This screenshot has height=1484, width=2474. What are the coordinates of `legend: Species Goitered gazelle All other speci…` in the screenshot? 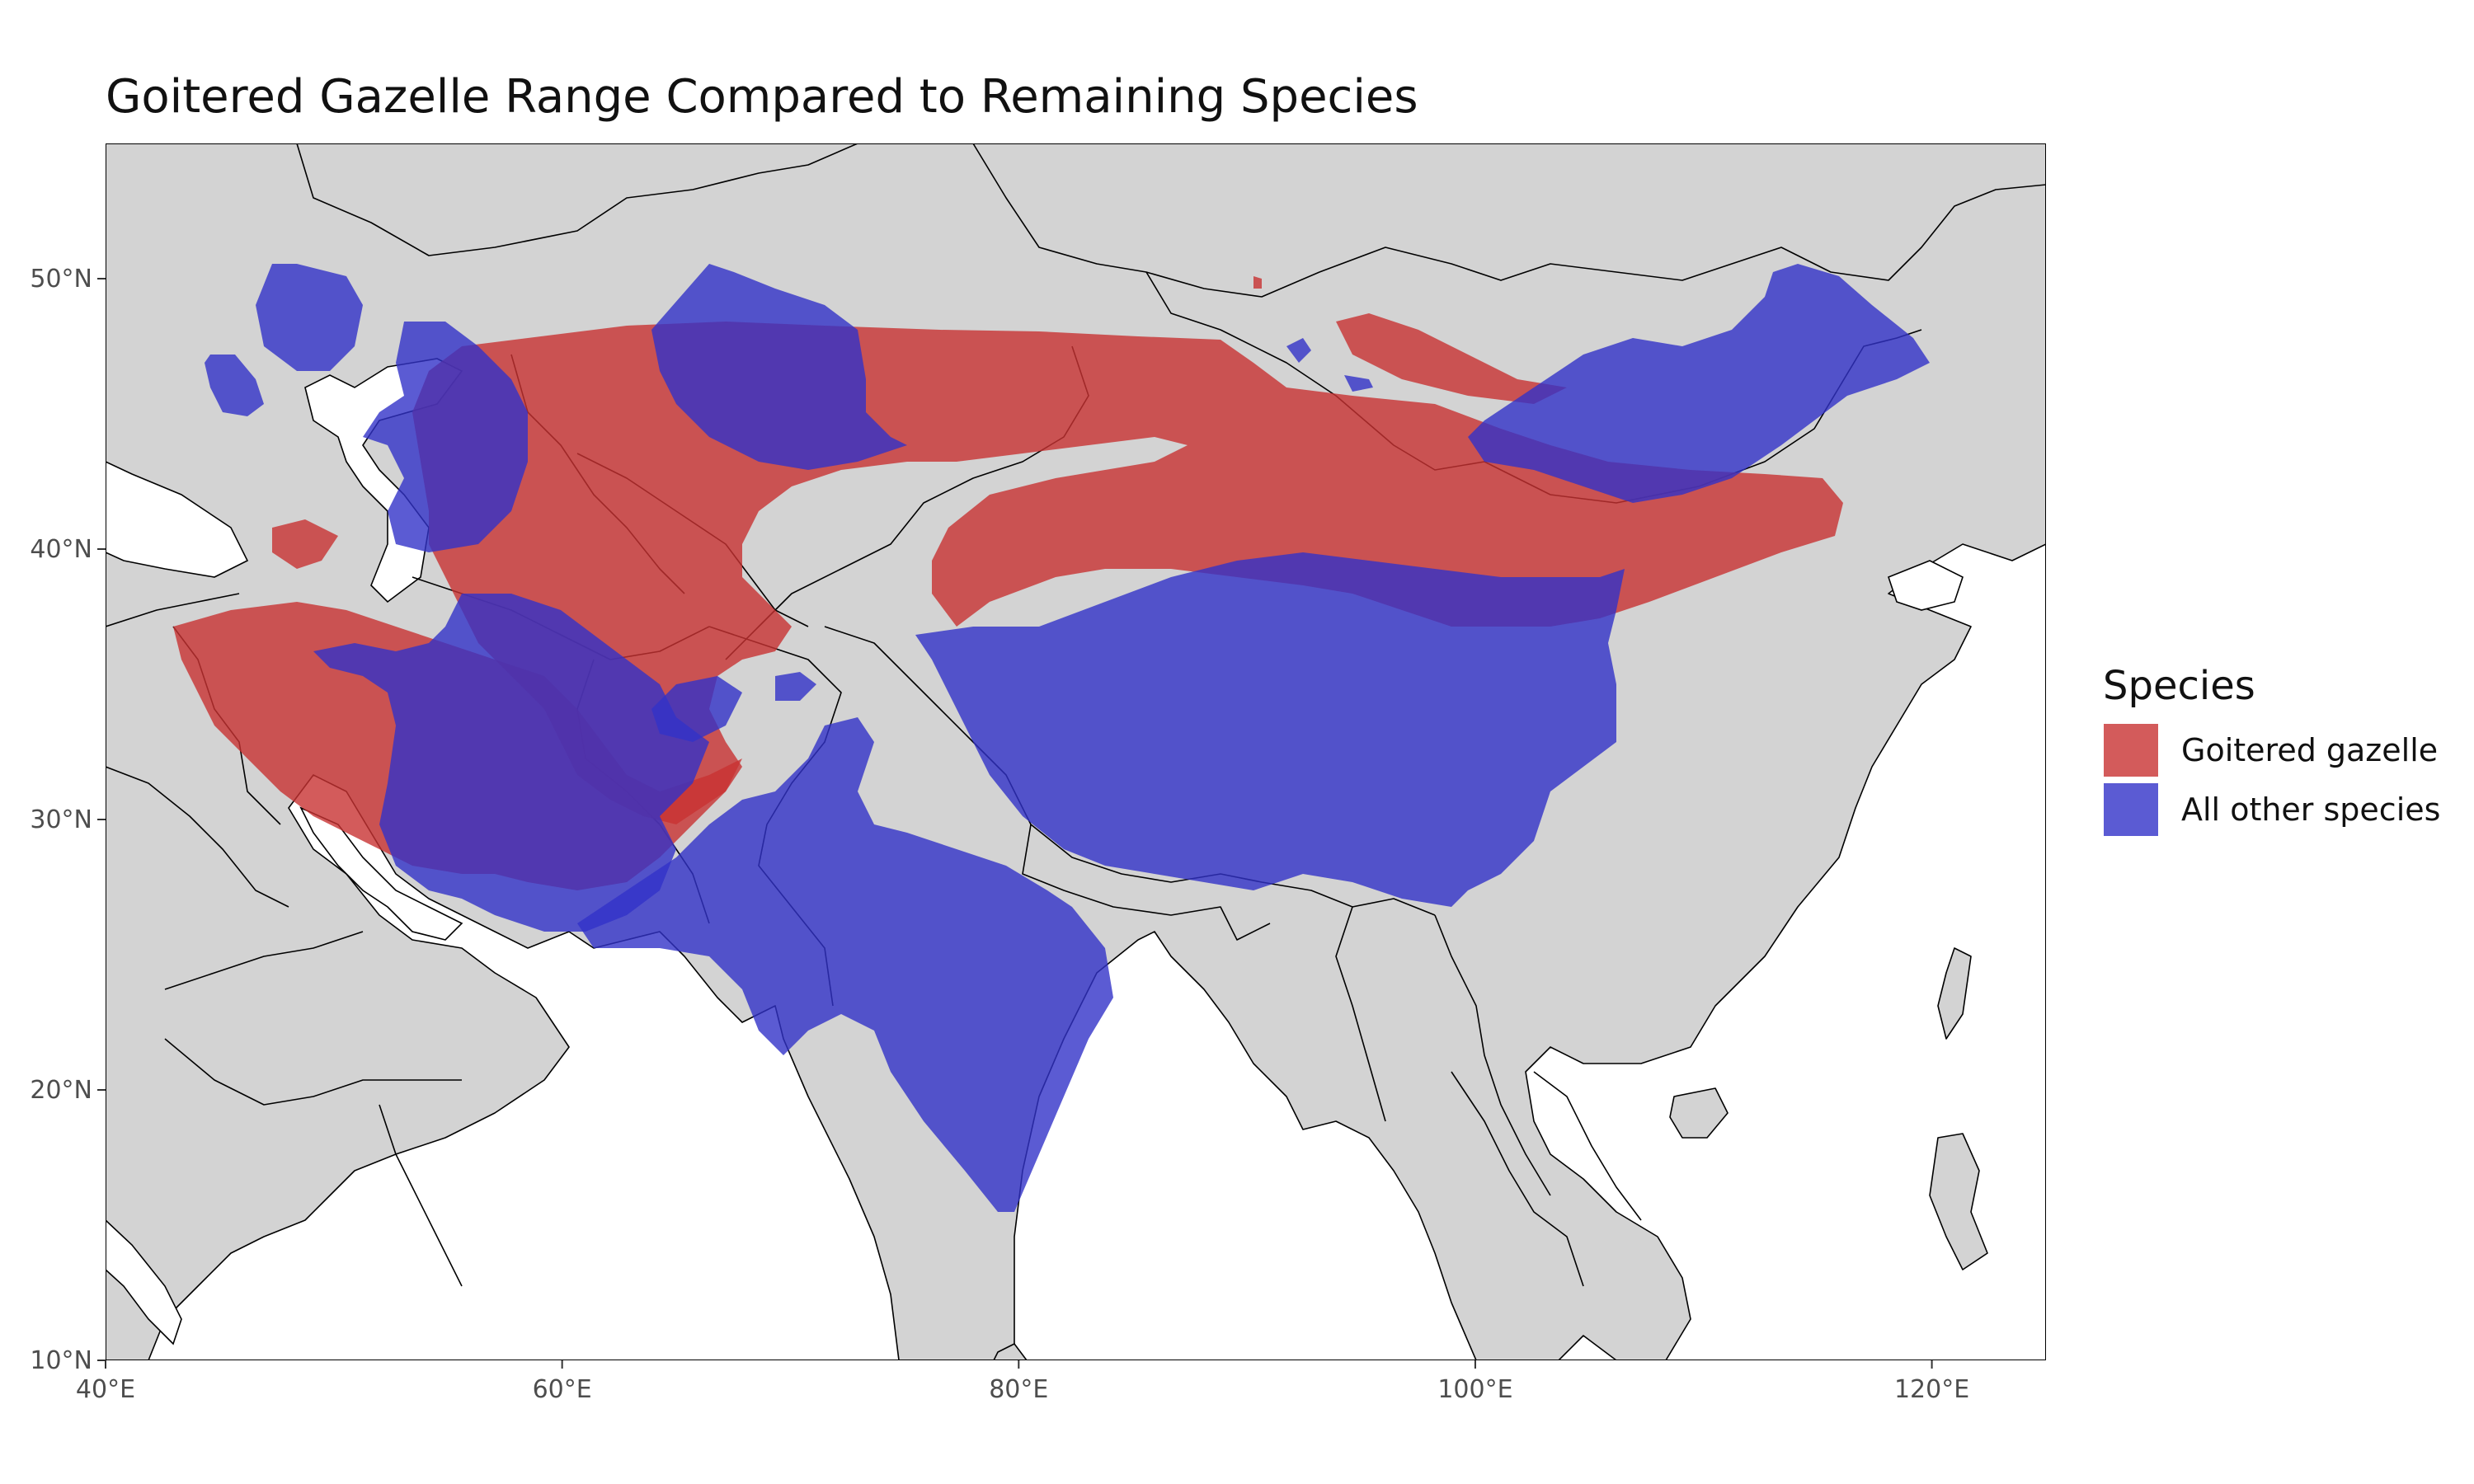 It's located at (2271, 749).